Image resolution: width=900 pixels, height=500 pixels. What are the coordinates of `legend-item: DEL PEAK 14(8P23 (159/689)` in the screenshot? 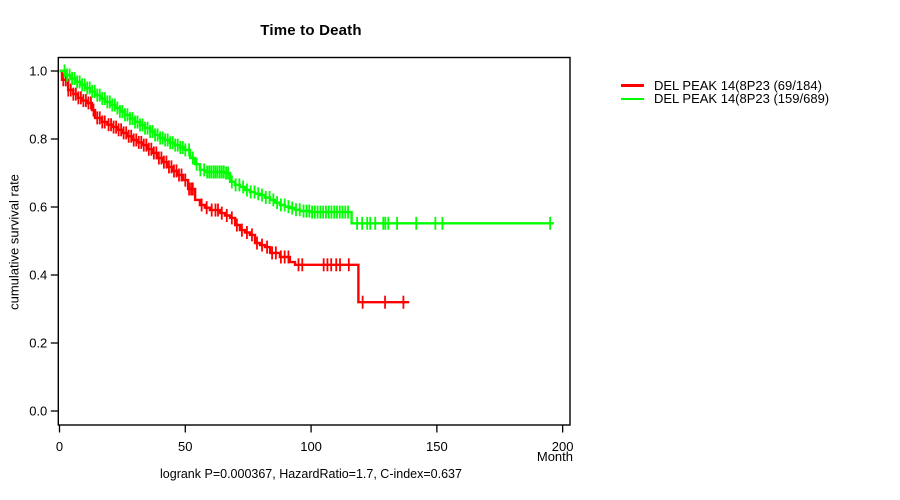 It's located at (725, 99).